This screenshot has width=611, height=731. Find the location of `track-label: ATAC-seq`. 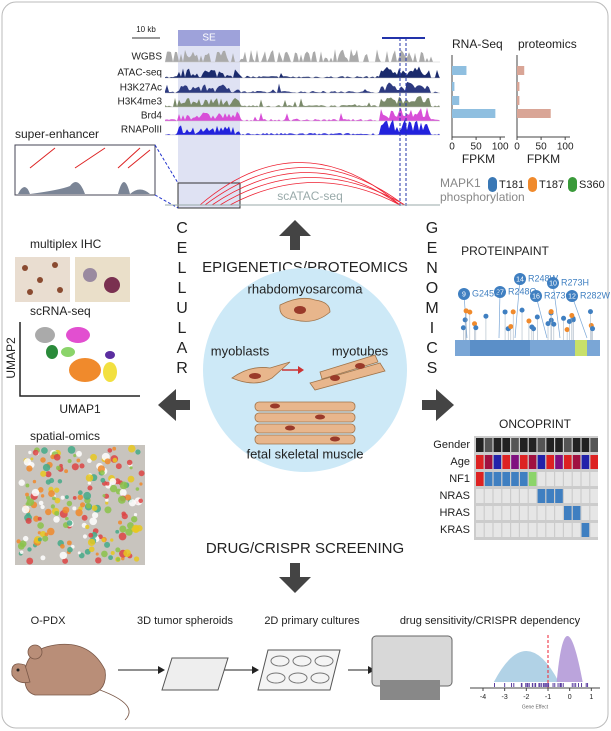

track-label: ATAC-seq is located at coordinates (139, 73).